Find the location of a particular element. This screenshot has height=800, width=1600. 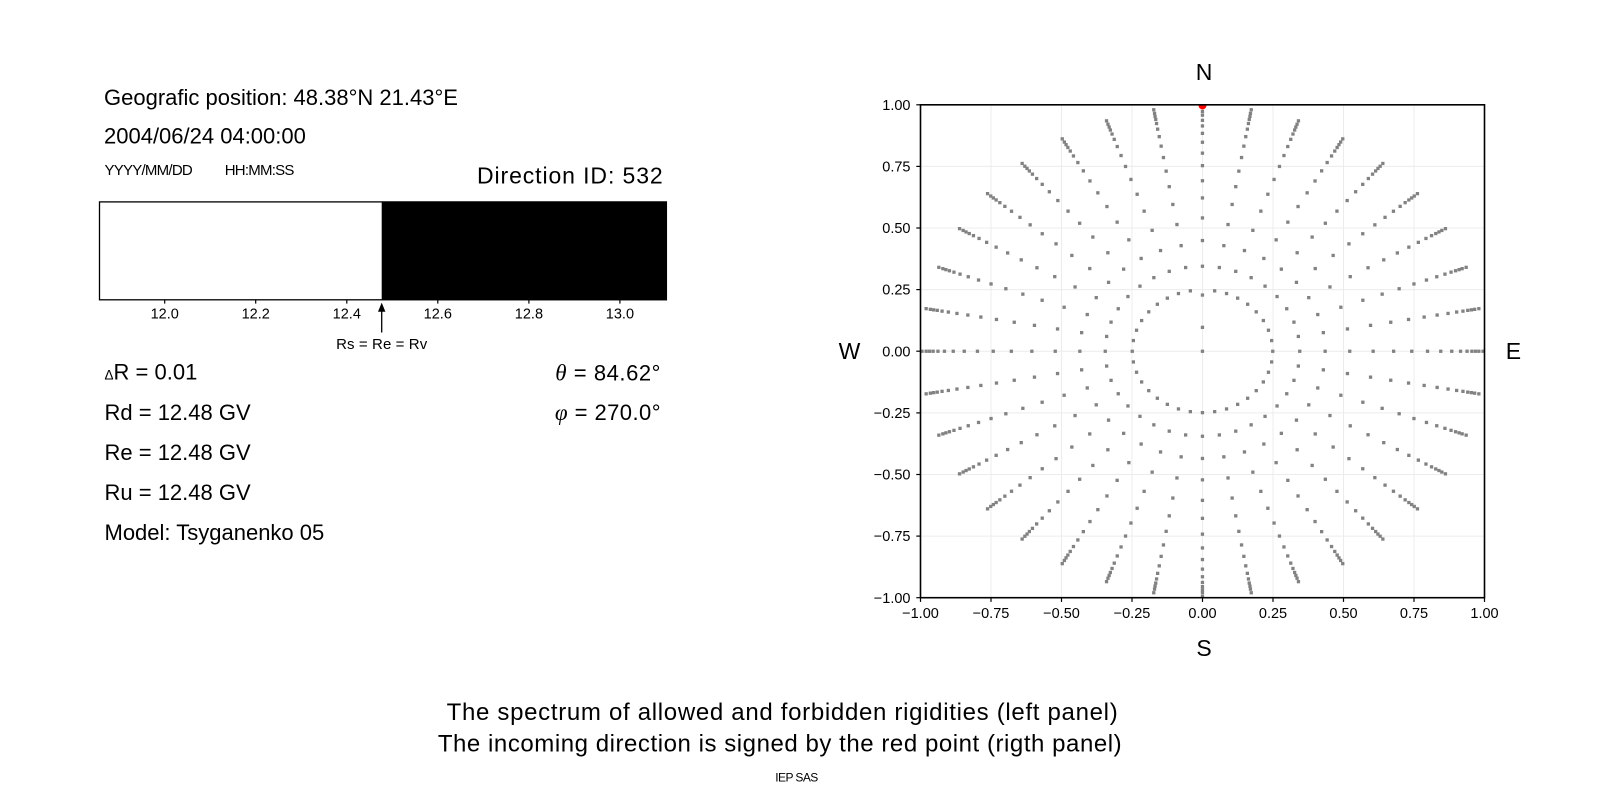

svg-text: YYYY/MM/DD is located at coordinates (149, 170).